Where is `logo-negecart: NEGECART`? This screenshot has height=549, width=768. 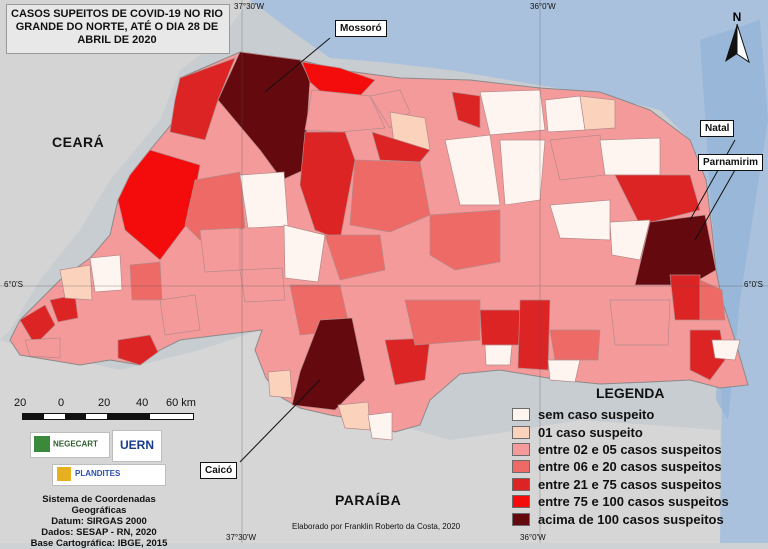 logo-negecart: NEGECART is located at coordinates (70, 445).